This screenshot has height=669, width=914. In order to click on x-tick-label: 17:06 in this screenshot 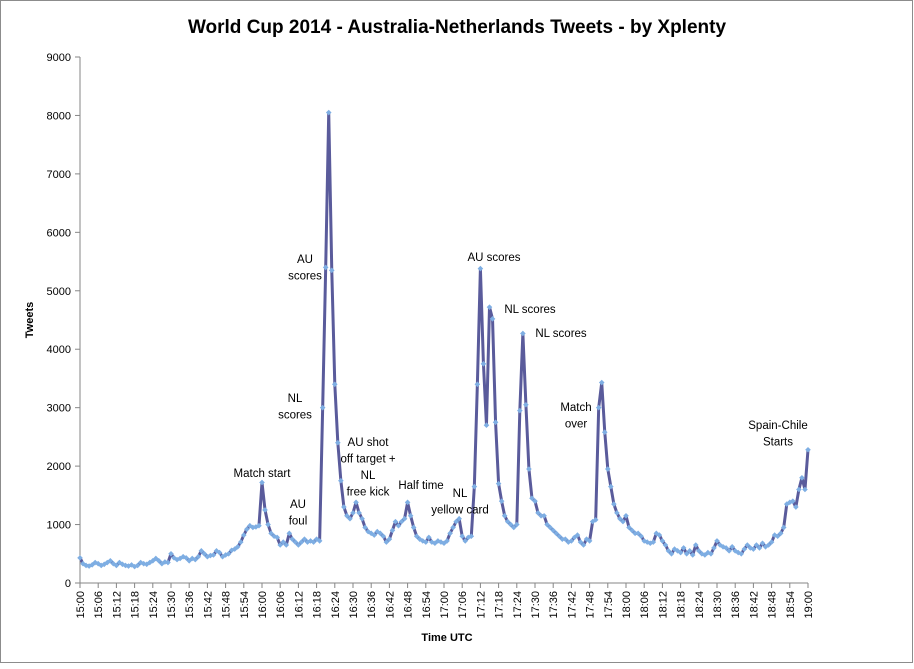, I will do `click(463, 605)`.